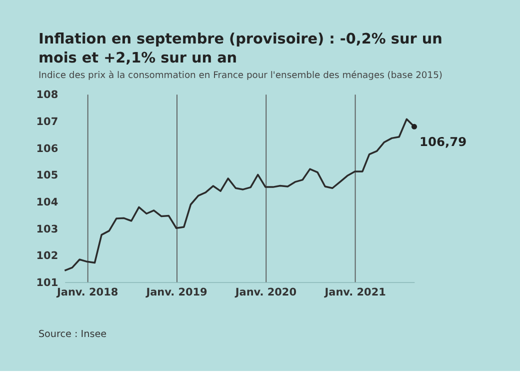  What do you see at coordinates (240, 39) in the screenshot?
I see `text: Inflation en septembre (provisoire) : -0,2% sur un` at bounding box center [240, 39].